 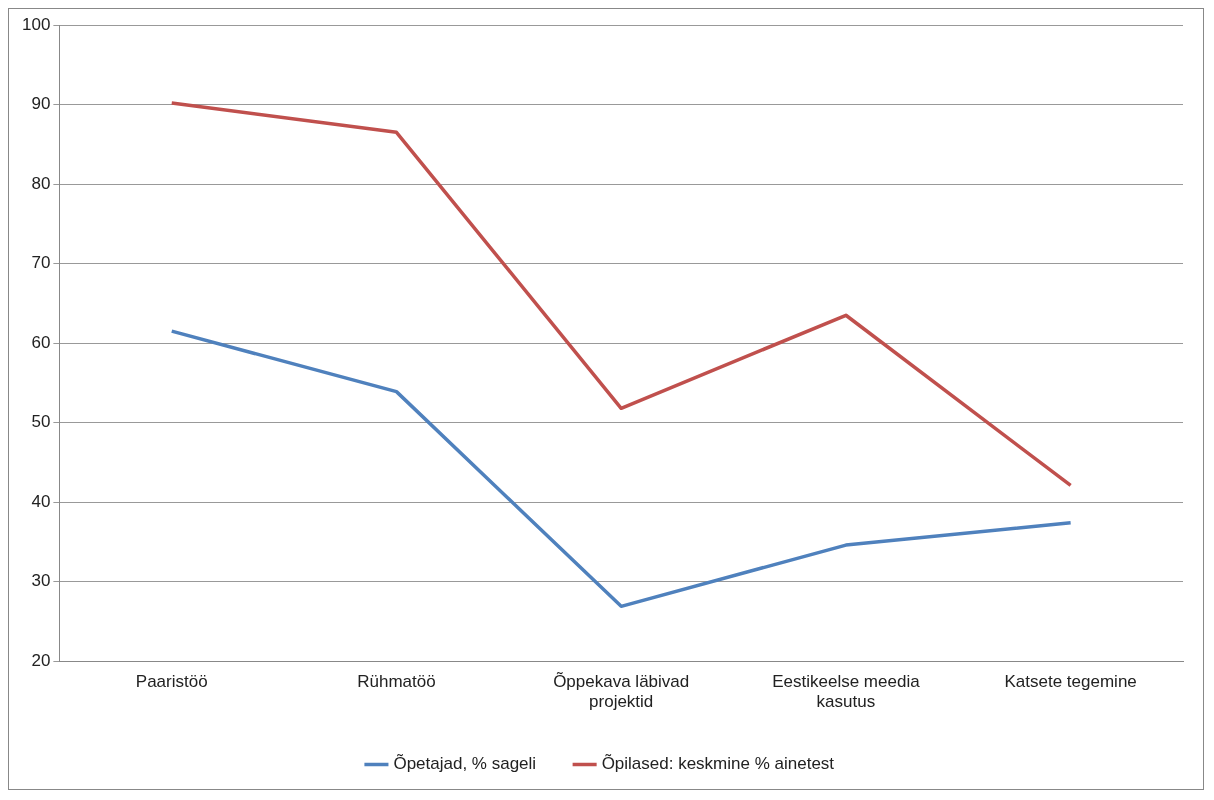 What do you see at coordinates (396, 682) in the screenshot?
I see `x-tick-label: Rühmatöö` at bounding box center [396, 682].